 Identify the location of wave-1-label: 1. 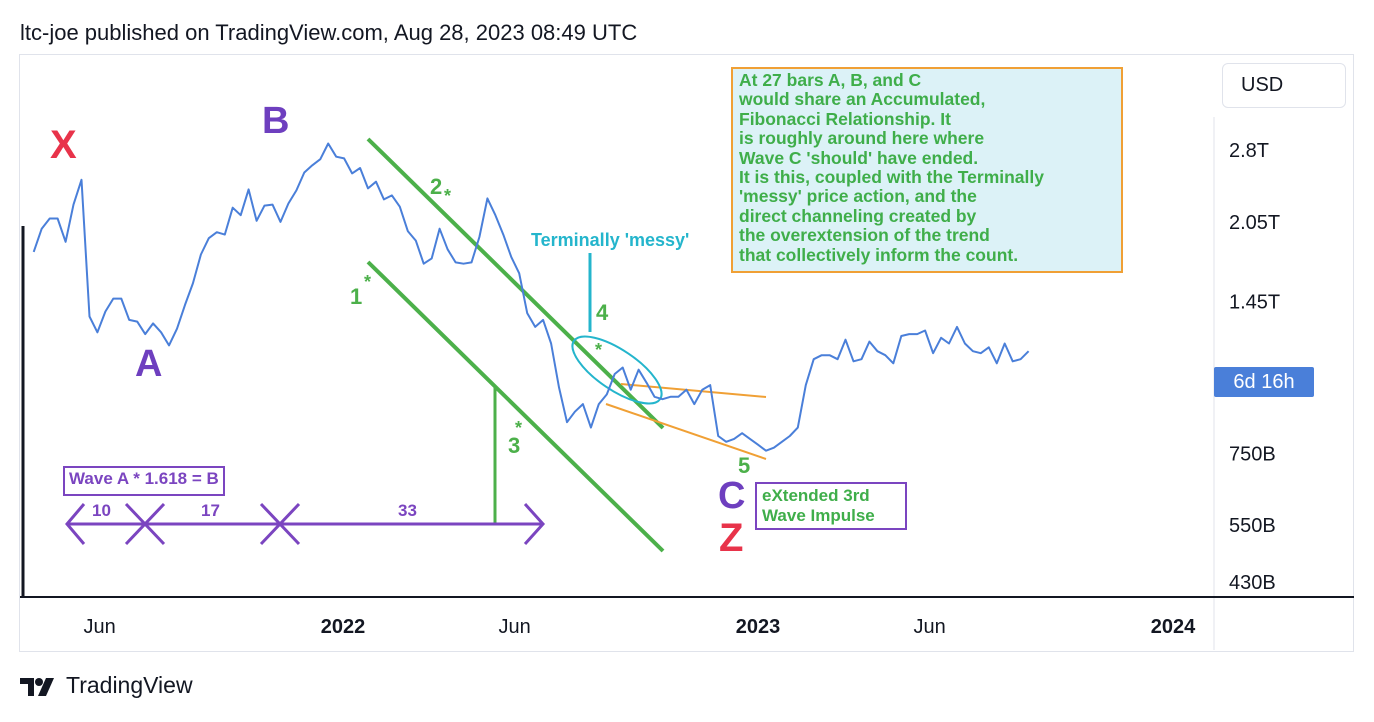
(356, 296).